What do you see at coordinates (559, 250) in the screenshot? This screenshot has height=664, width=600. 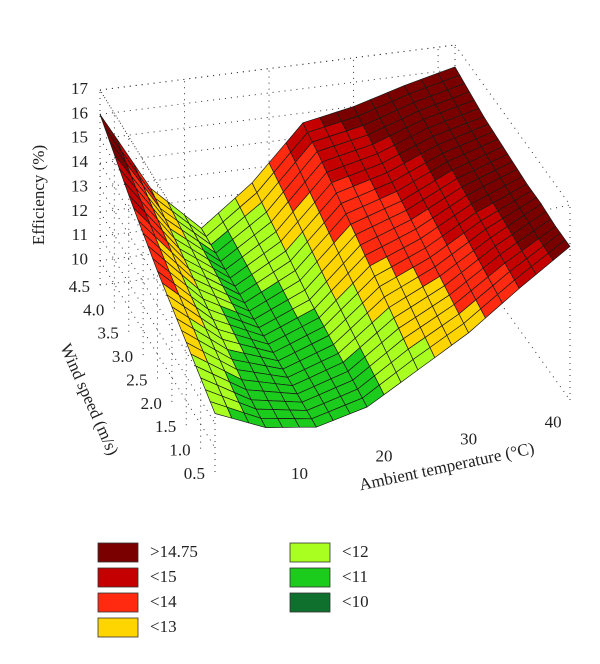 I see `surface-cell` at bounding box center [559, 250].